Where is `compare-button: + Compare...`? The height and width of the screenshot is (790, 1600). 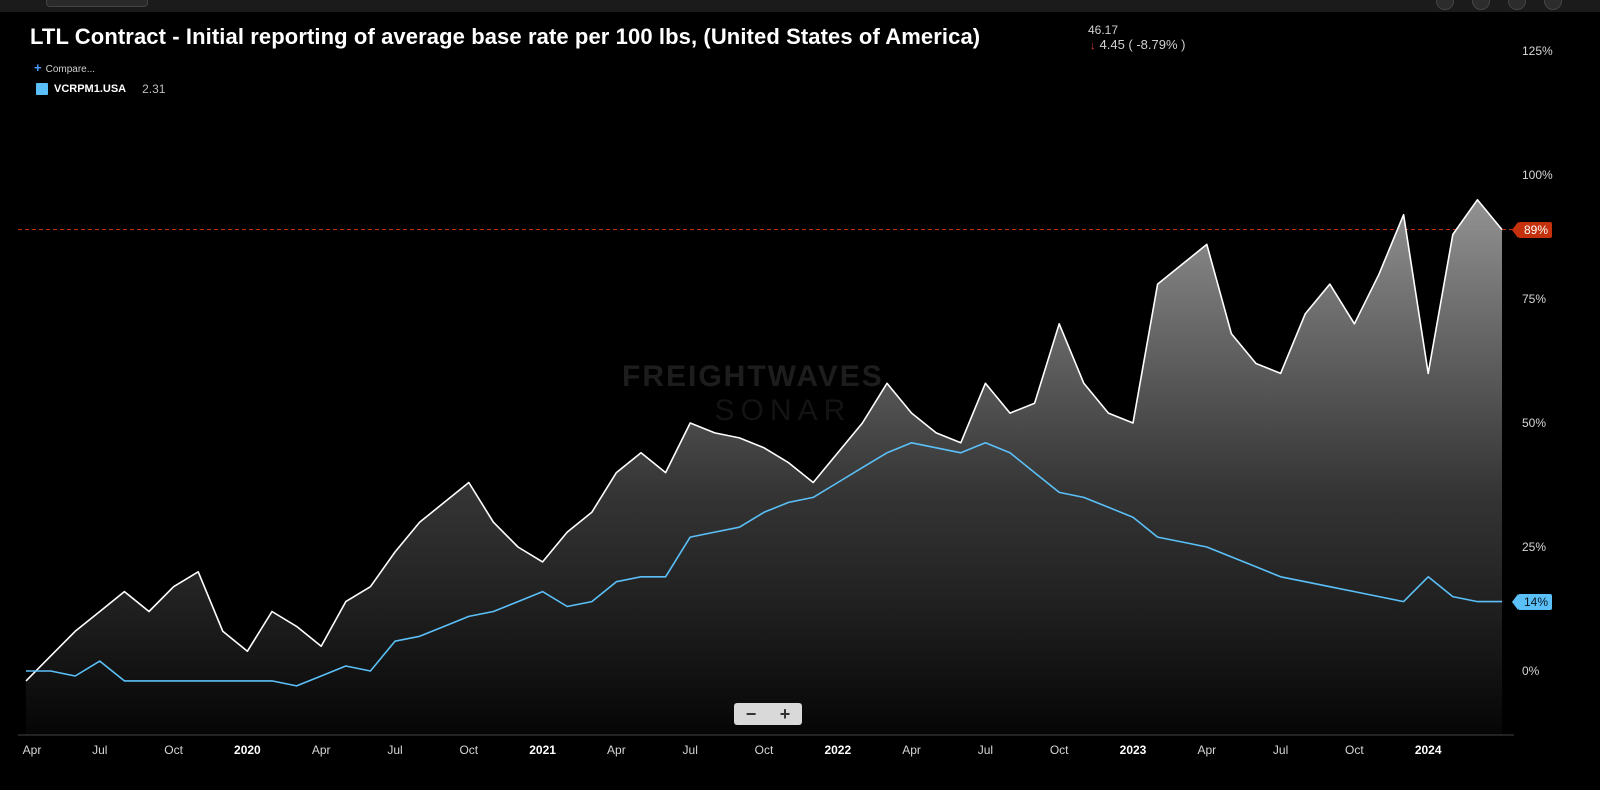
compare-button: + Compare... is located at coordinates (64, 67).